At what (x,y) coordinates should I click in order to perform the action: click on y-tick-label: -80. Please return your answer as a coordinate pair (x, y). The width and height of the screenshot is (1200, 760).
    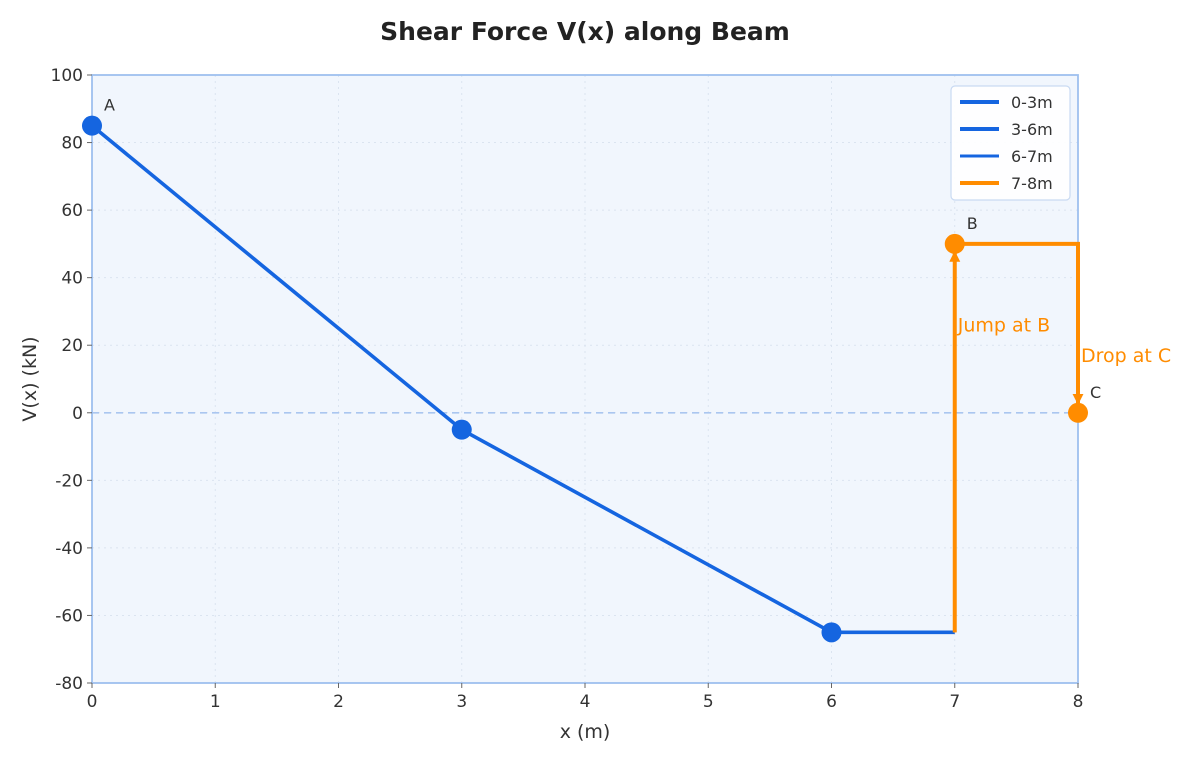
    Looking at the image, I should click on (69, 684).